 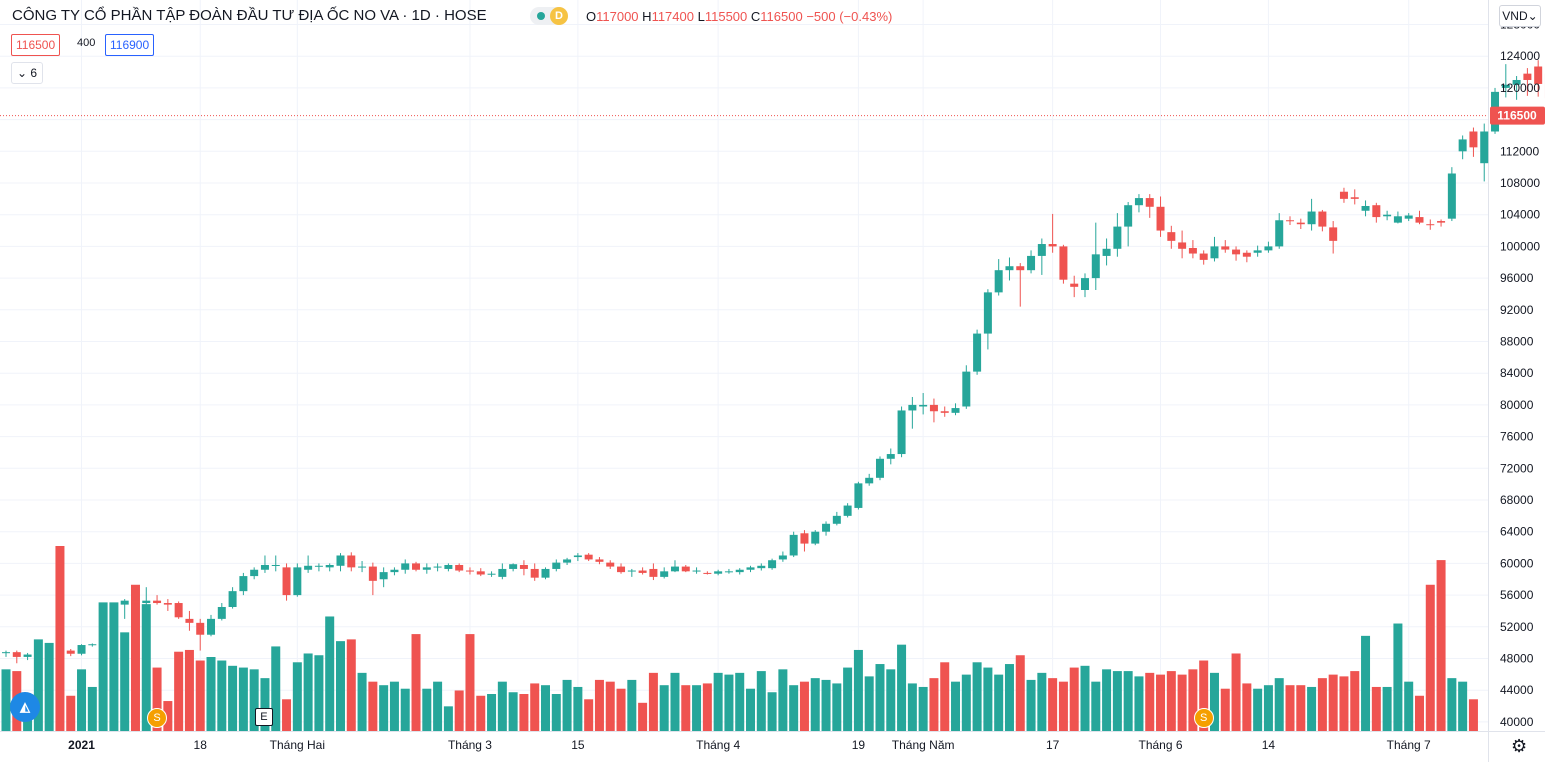 I want to click on x-tick-label: 18, so click(x=201, y=745).